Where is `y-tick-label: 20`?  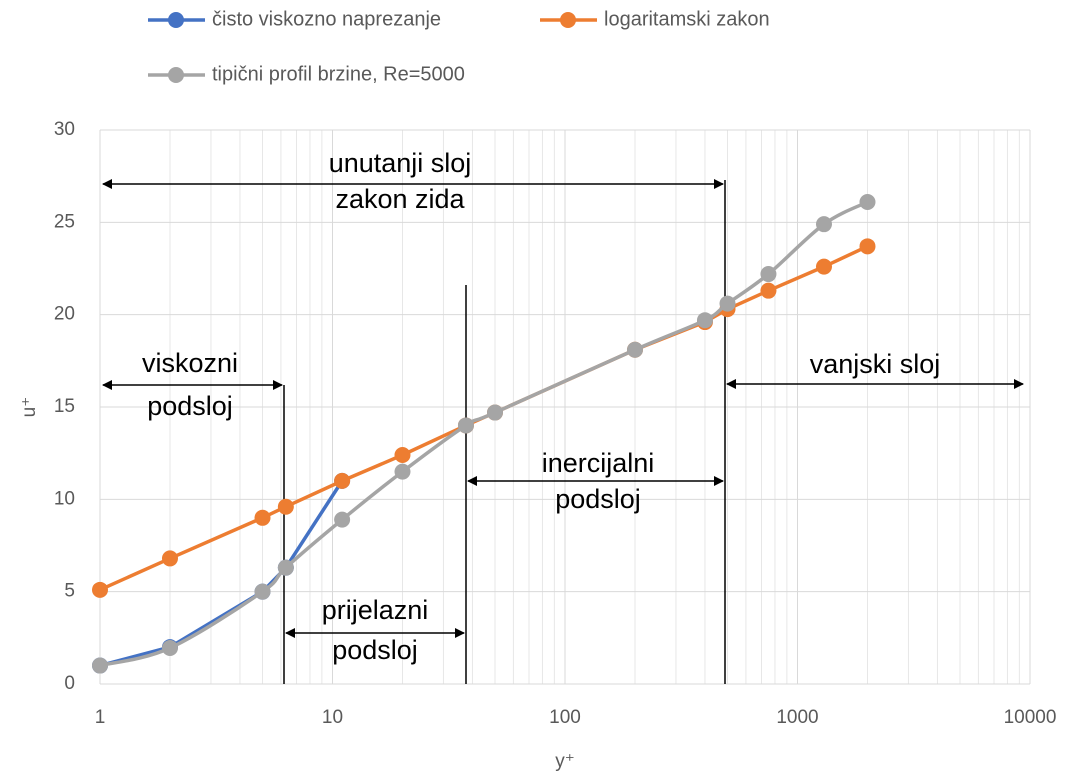 y-tick-label: 20 is located at coordinates (64, 314).